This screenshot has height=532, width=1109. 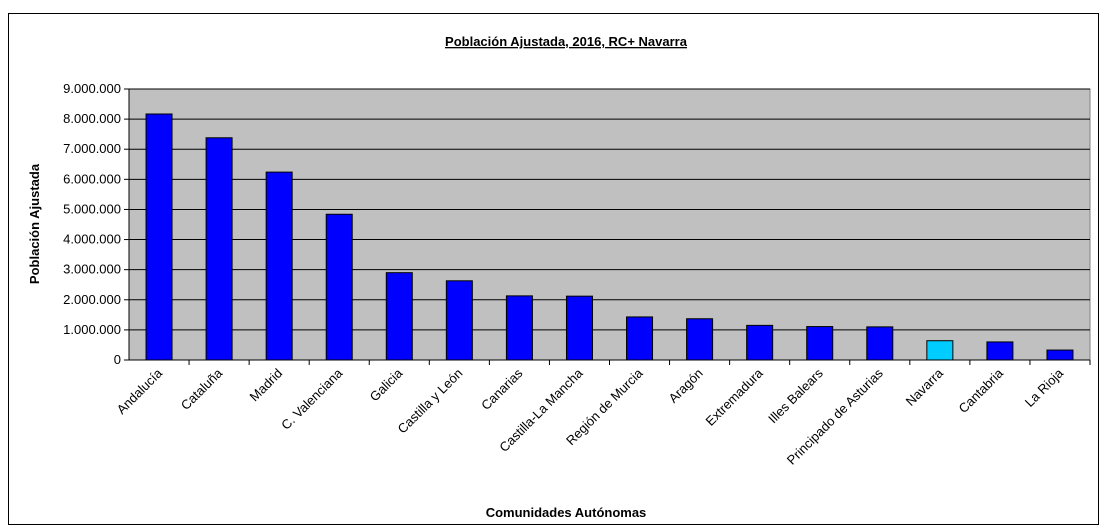 What do you see at coordinates (940, 350) in the screenshot?
I see `bar-navarra` at bounding box center [940, 350].